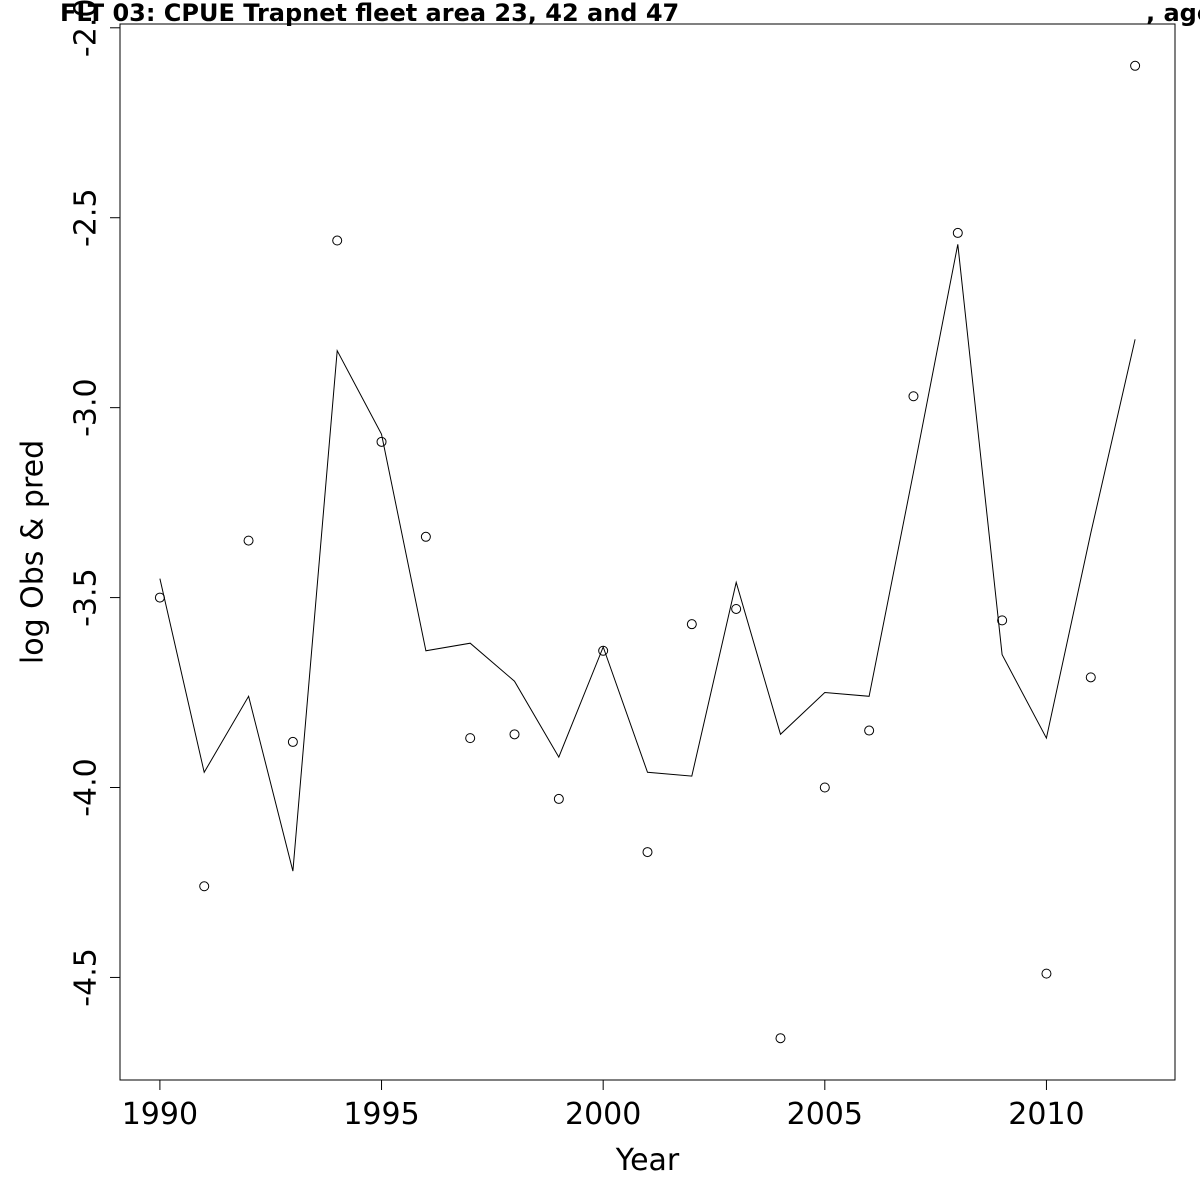  I want to click on observed-point-2003, so click(736, 608).